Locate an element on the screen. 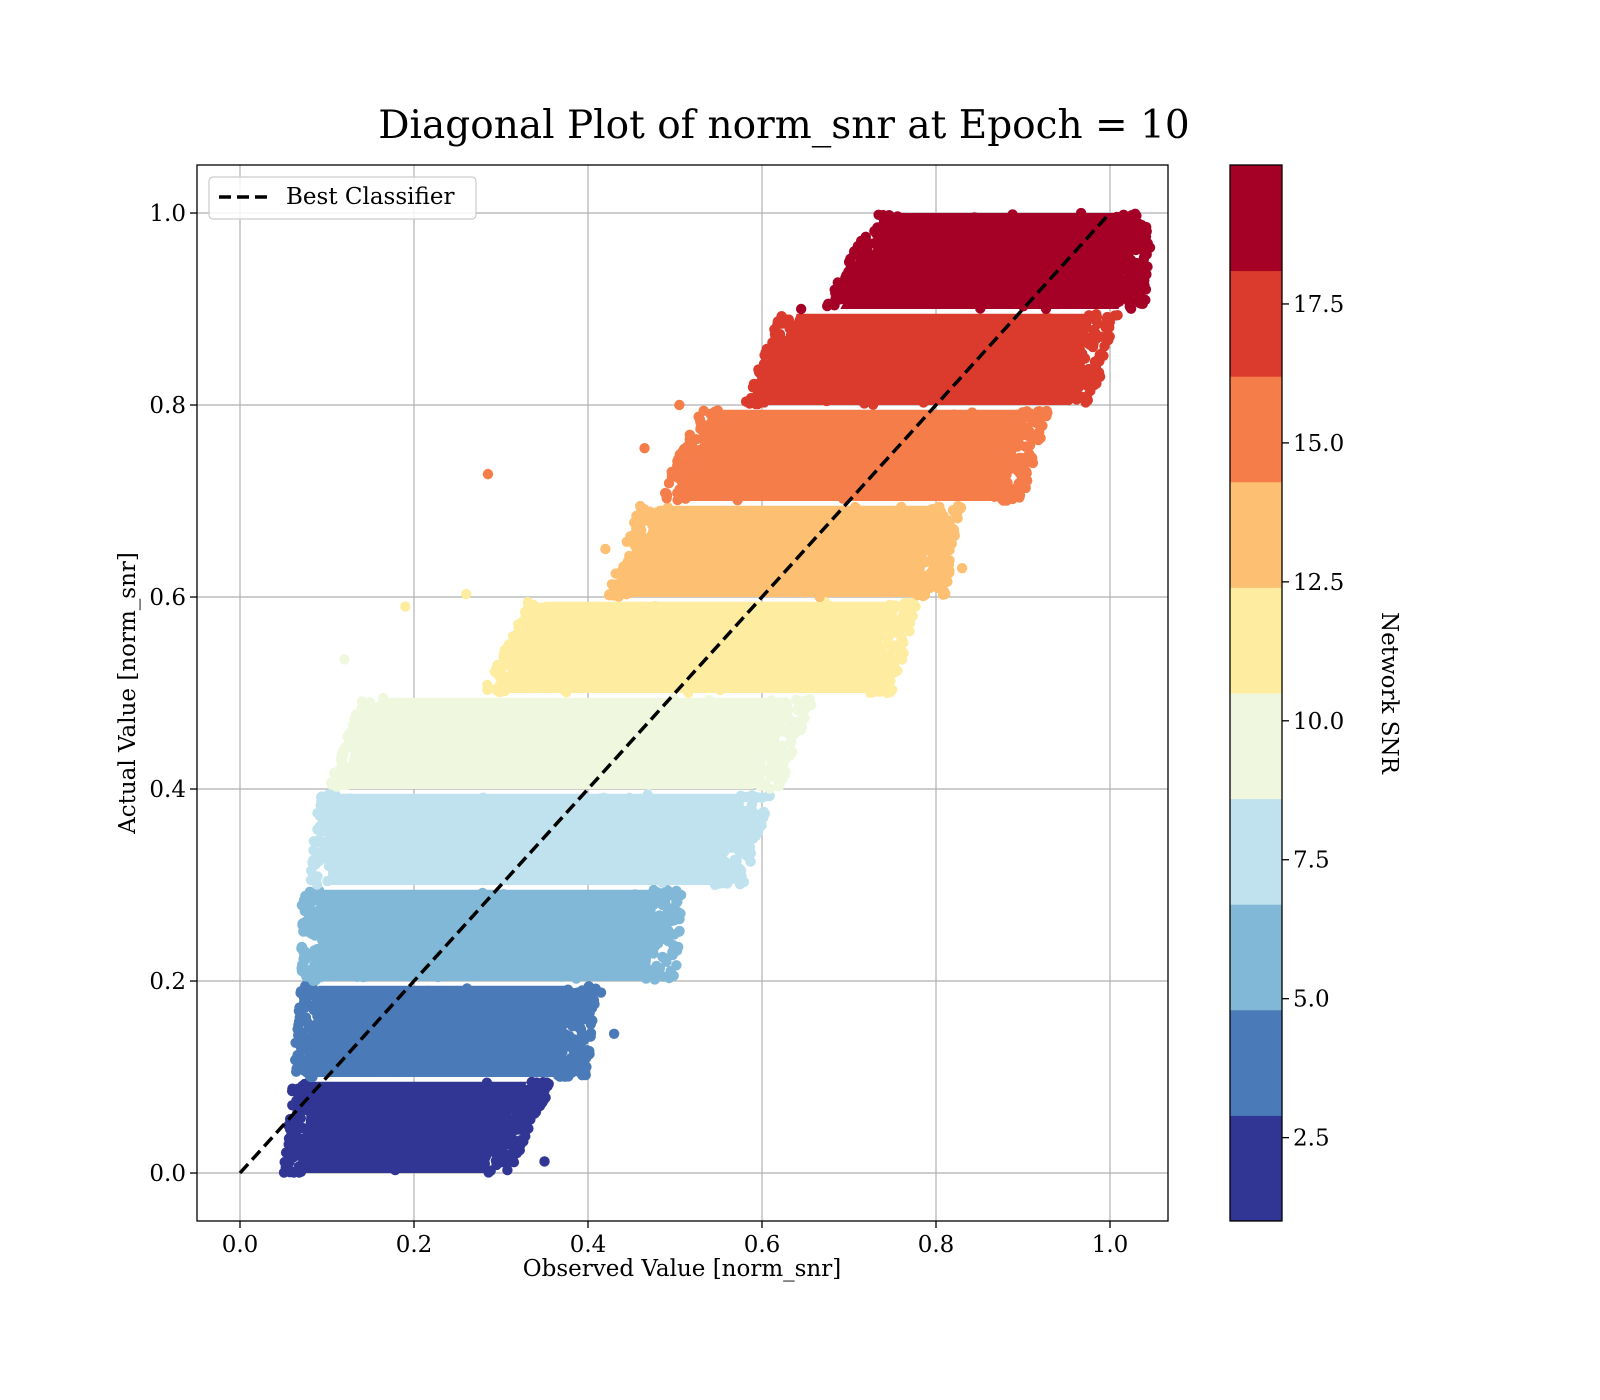  y-tick-label: 0.0 is located at coordinates (167, 1174).